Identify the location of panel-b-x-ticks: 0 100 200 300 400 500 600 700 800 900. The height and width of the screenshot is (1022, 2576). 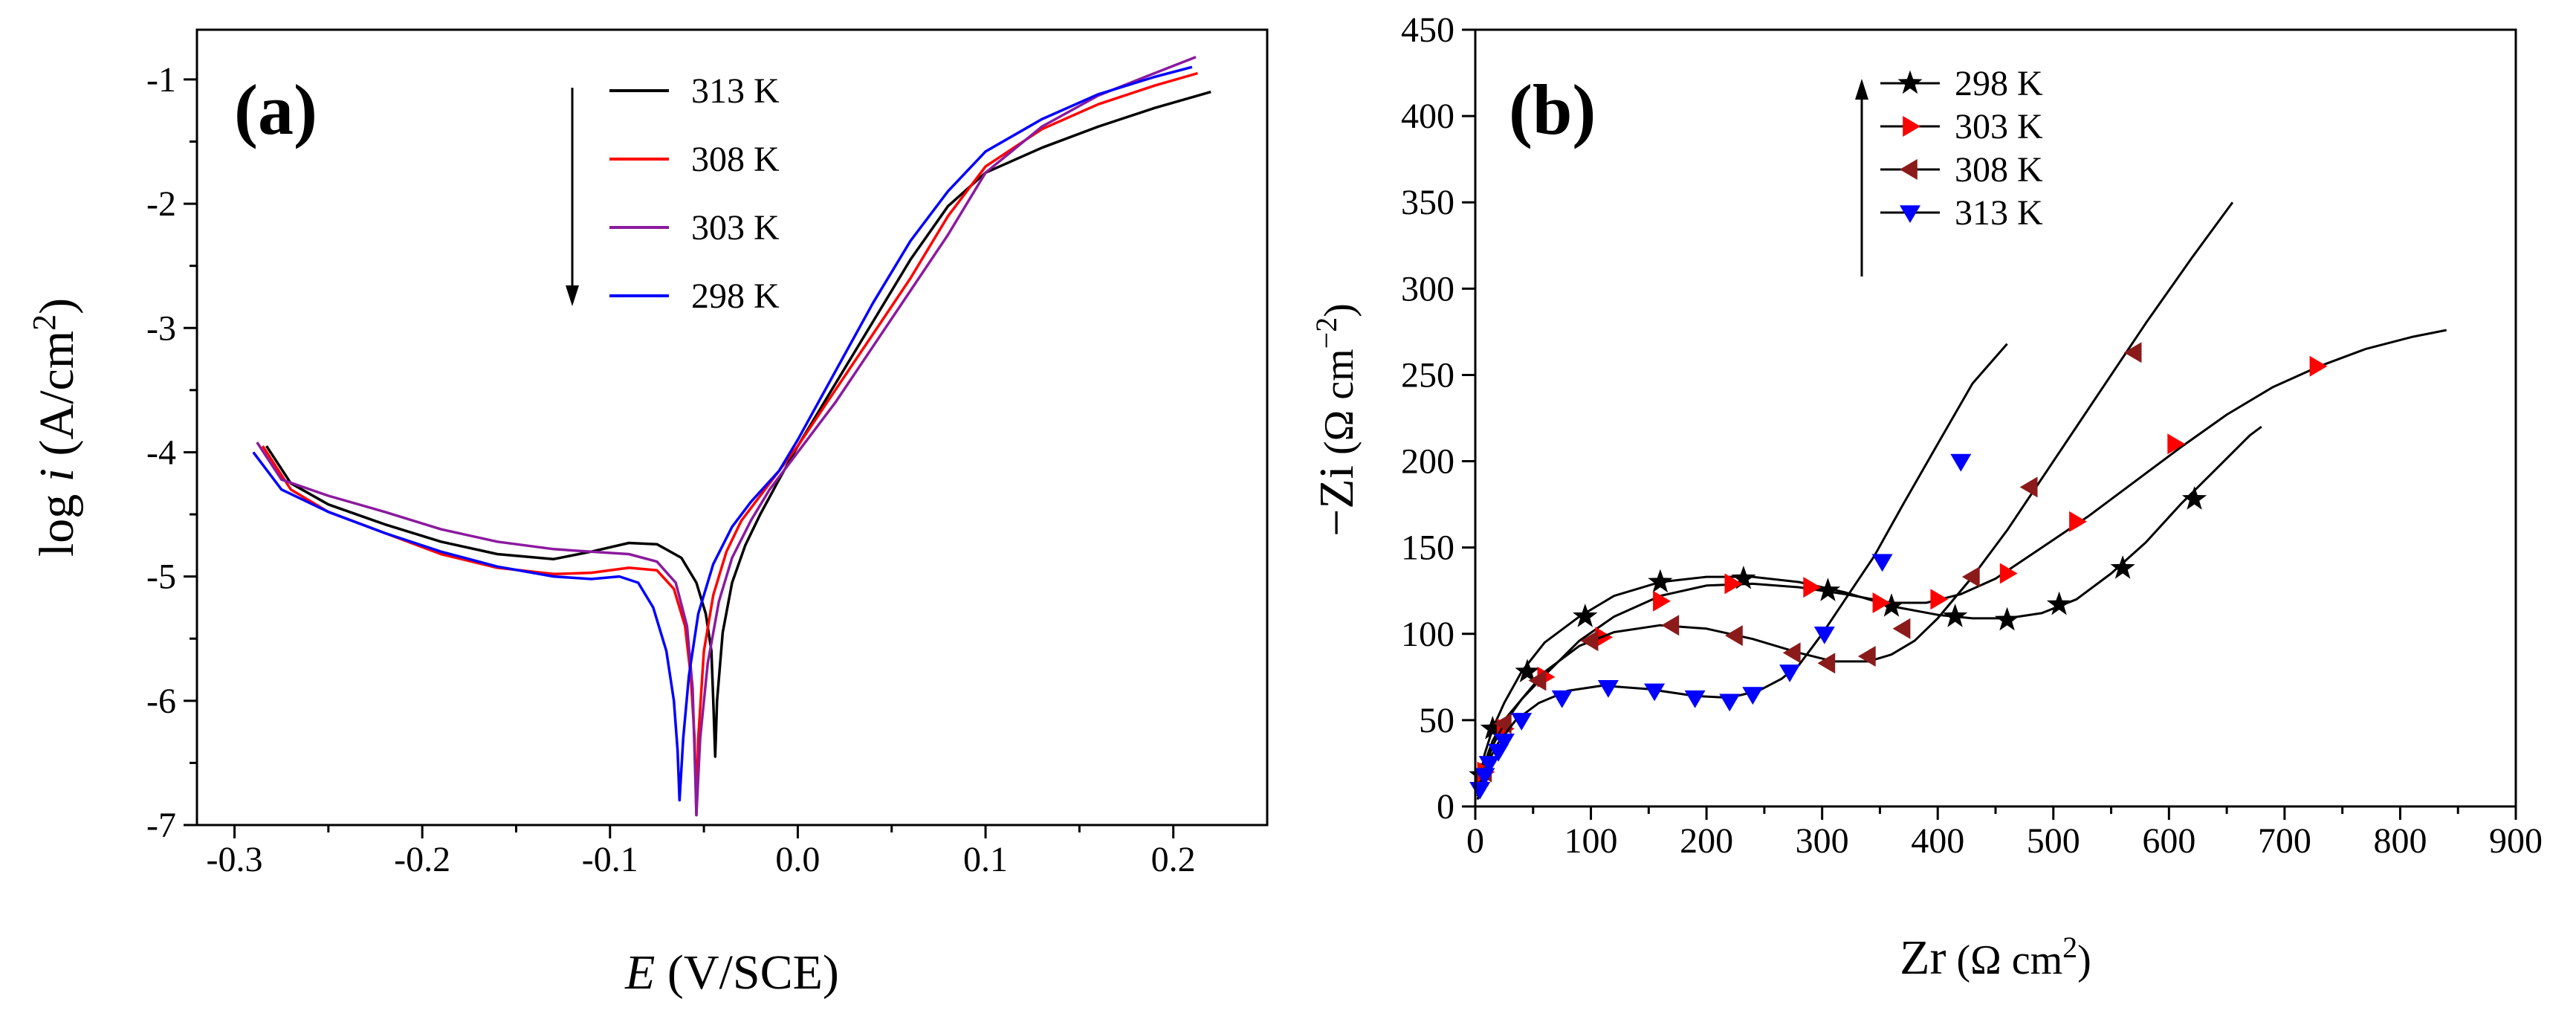
(2005, 833).